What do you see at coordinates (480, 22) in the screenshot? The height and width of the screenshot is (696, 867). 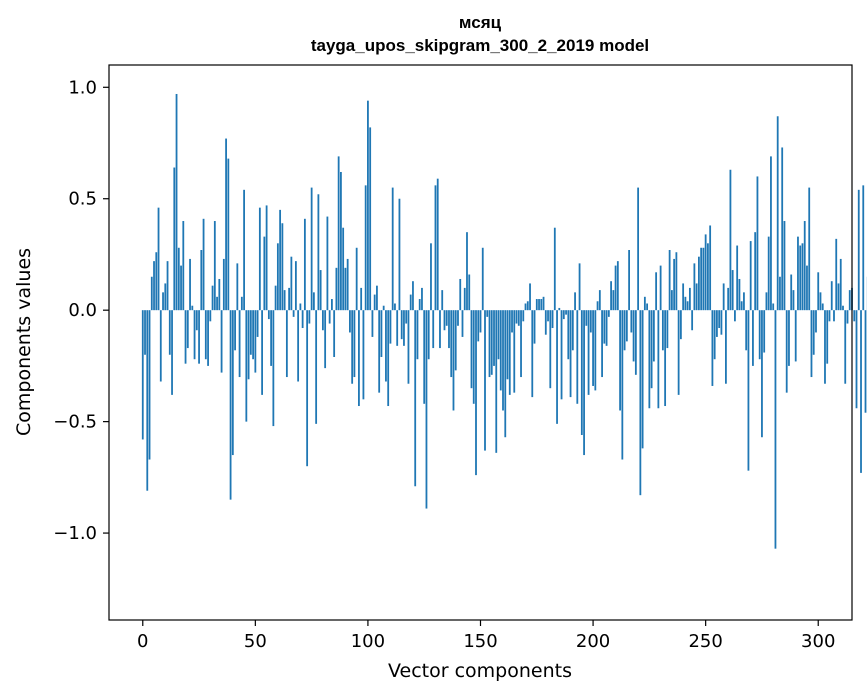 I see `chart-title: мсяц` at bounding box center [480, 22].